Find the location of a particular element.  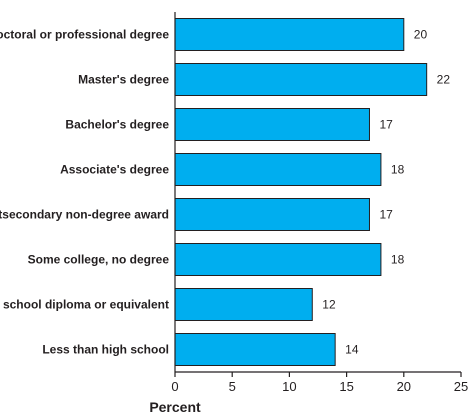

category-label: Less than high school is located at coordinates (105, 350).